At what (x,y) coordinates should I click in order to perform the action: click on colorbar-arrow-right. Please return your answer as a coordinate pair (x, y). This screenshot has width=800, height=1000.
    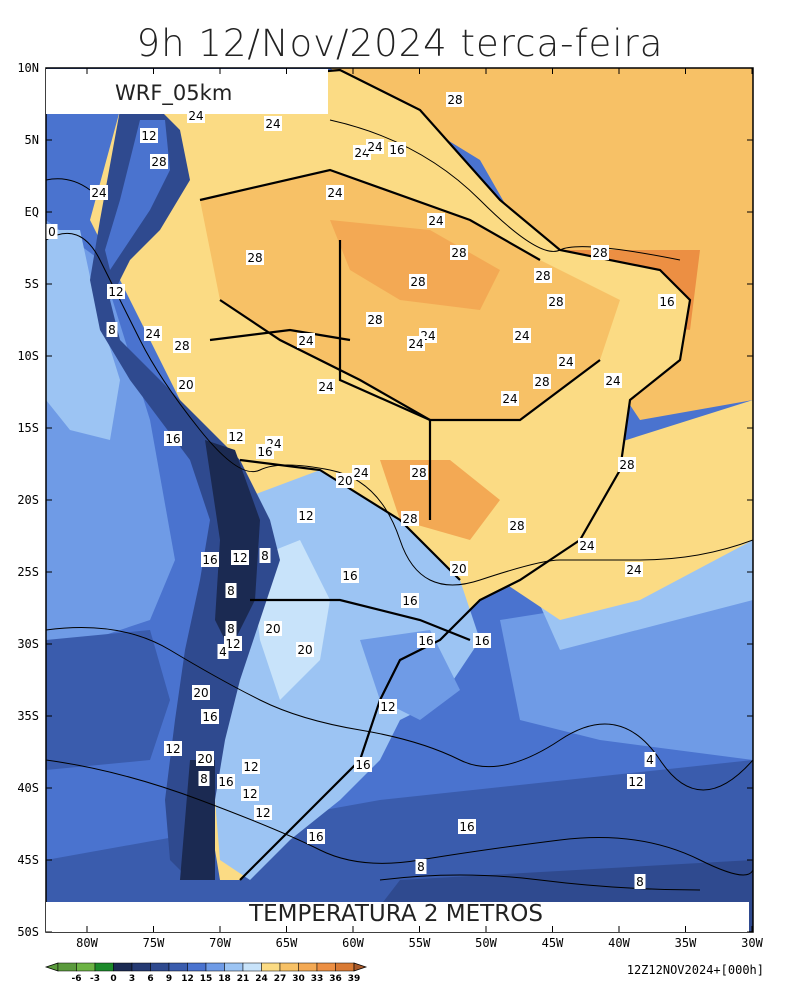
    Looking at the image, I should click on (360, 967).